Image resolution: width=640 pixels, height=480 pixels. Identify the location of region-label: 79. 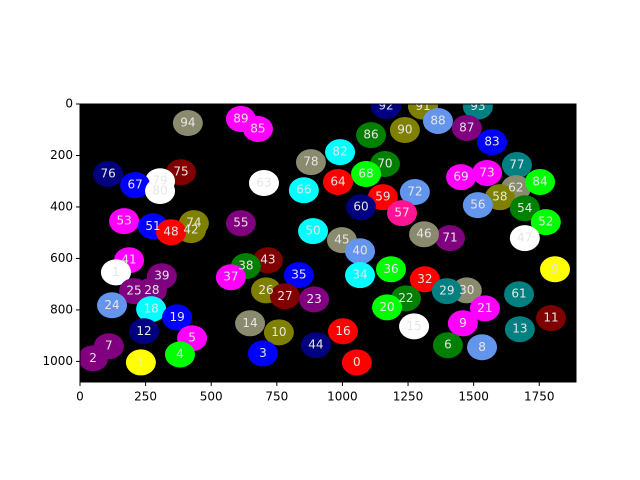
(159, 181).